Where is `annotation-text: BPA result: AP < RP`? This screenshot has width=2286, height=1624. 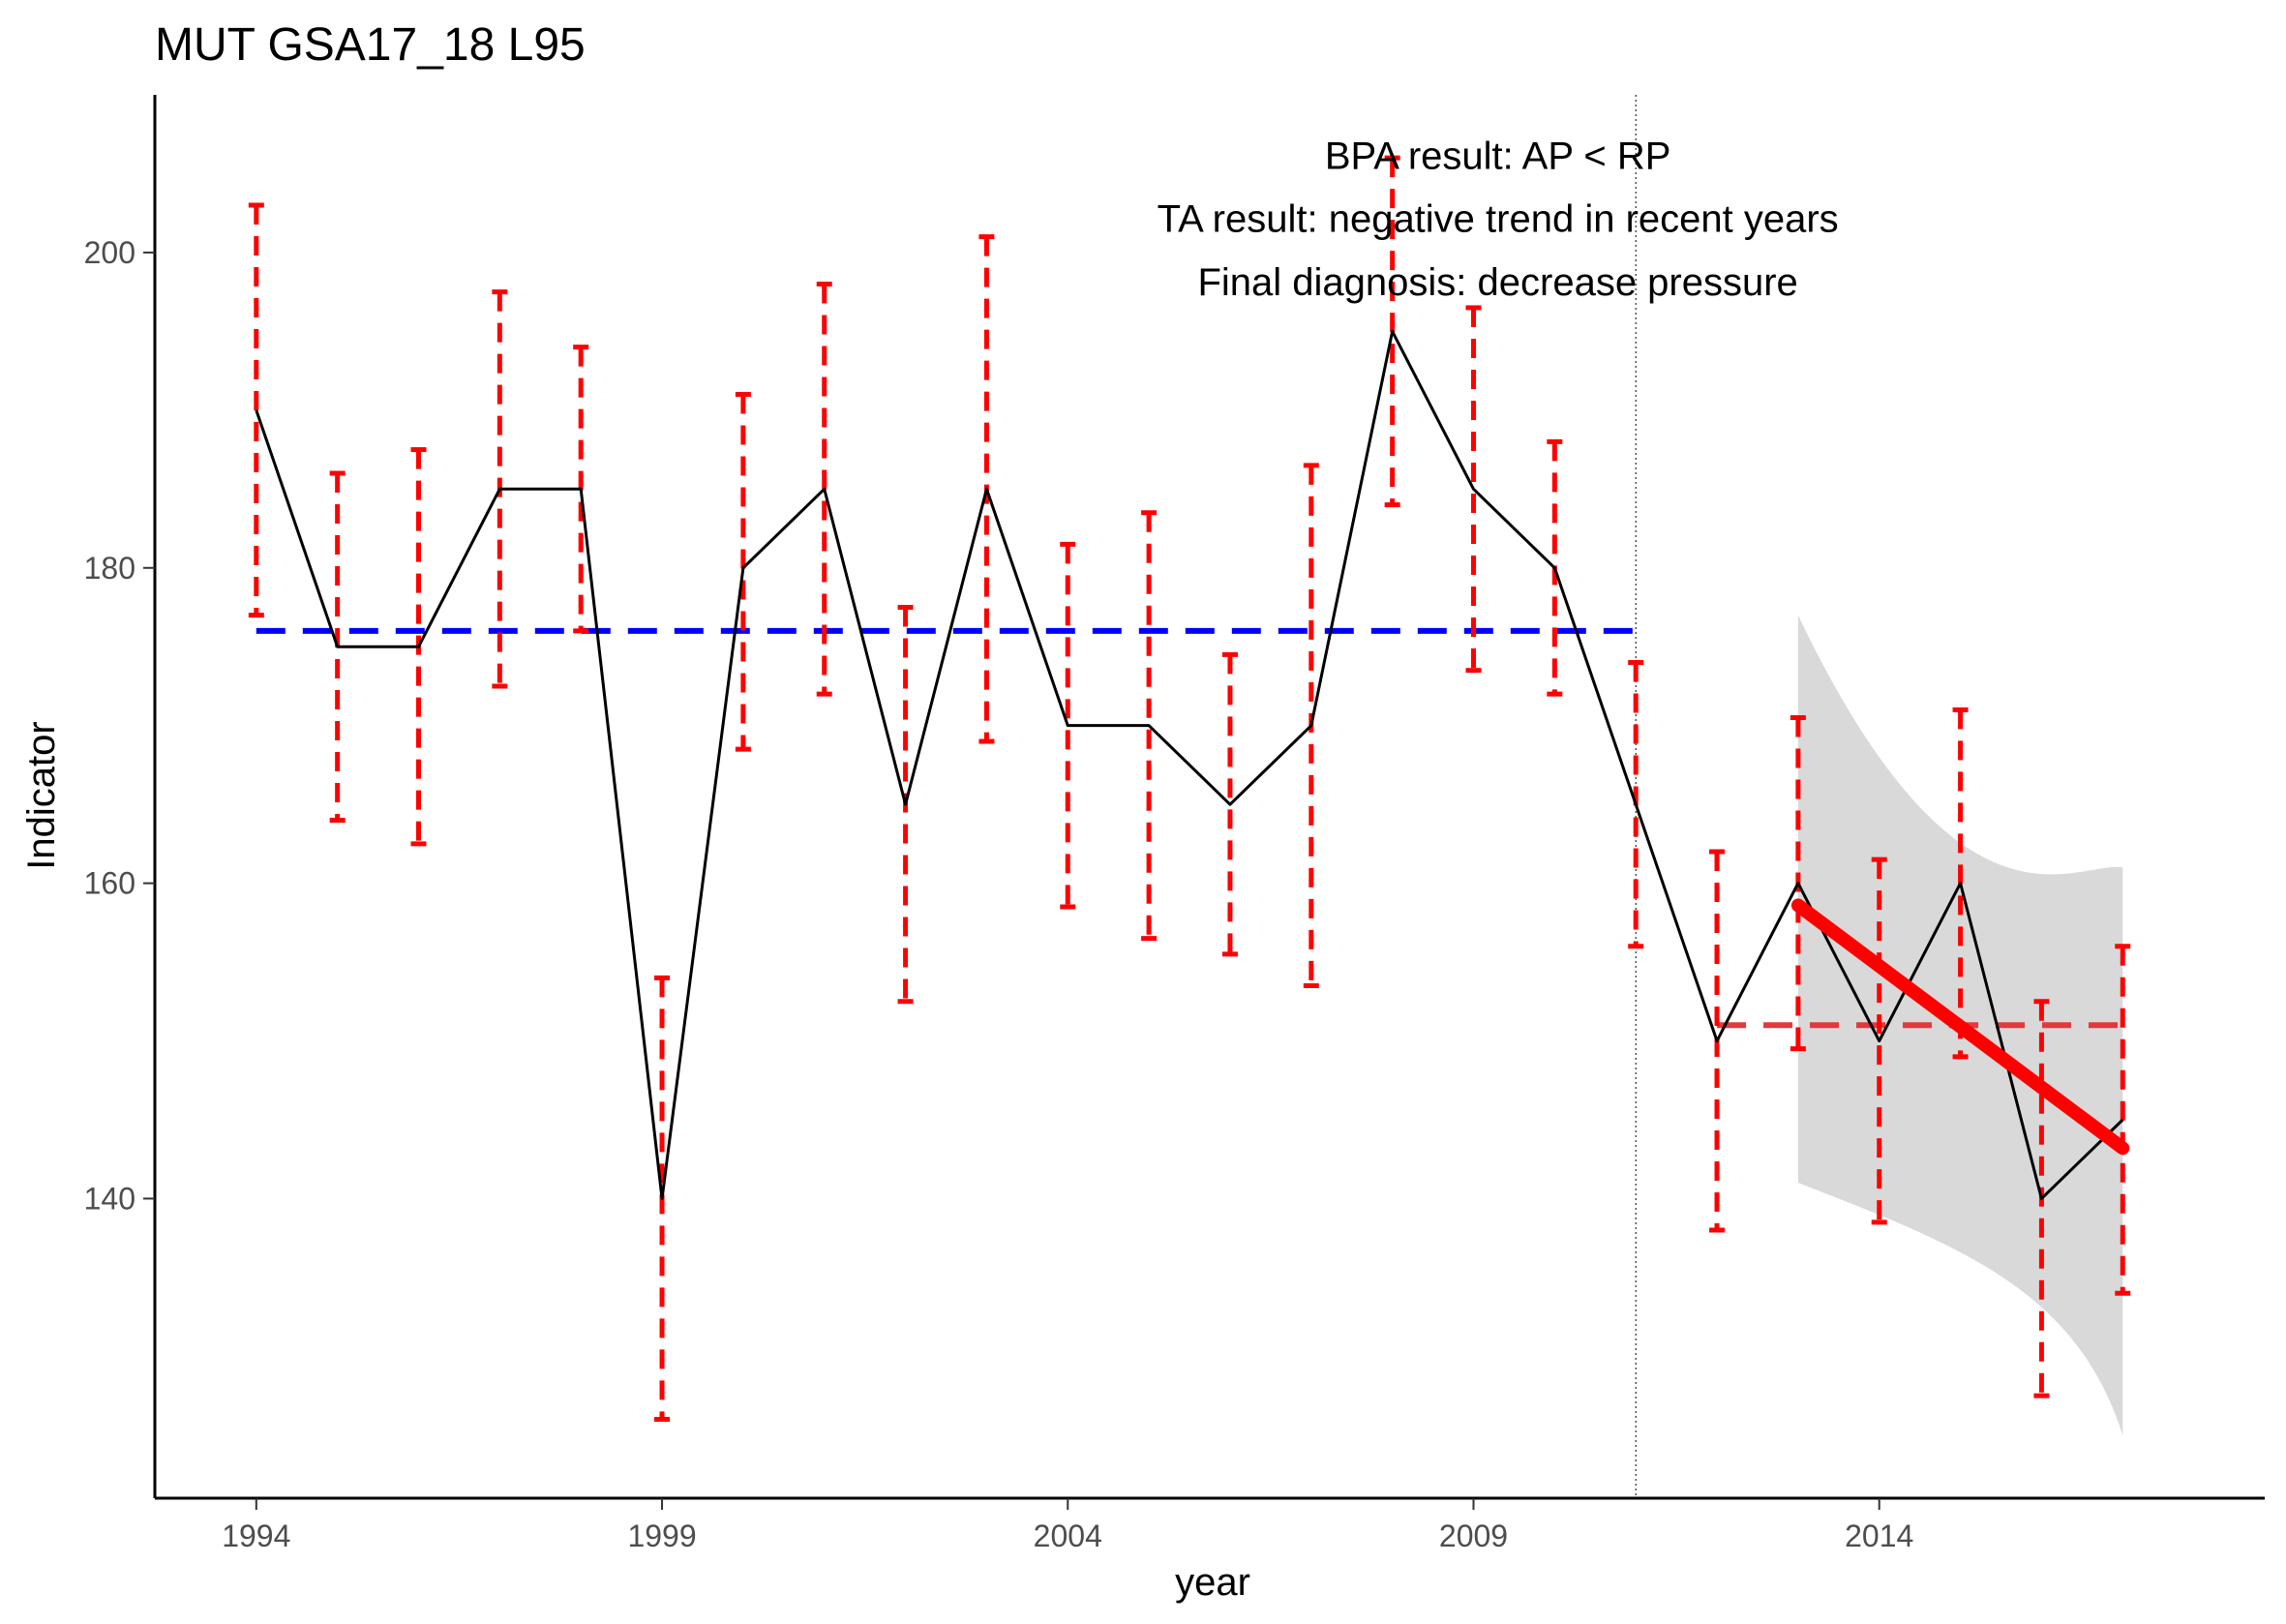 annotation-text: BPA result: AP < RP is located at coordinates (1498, 156).